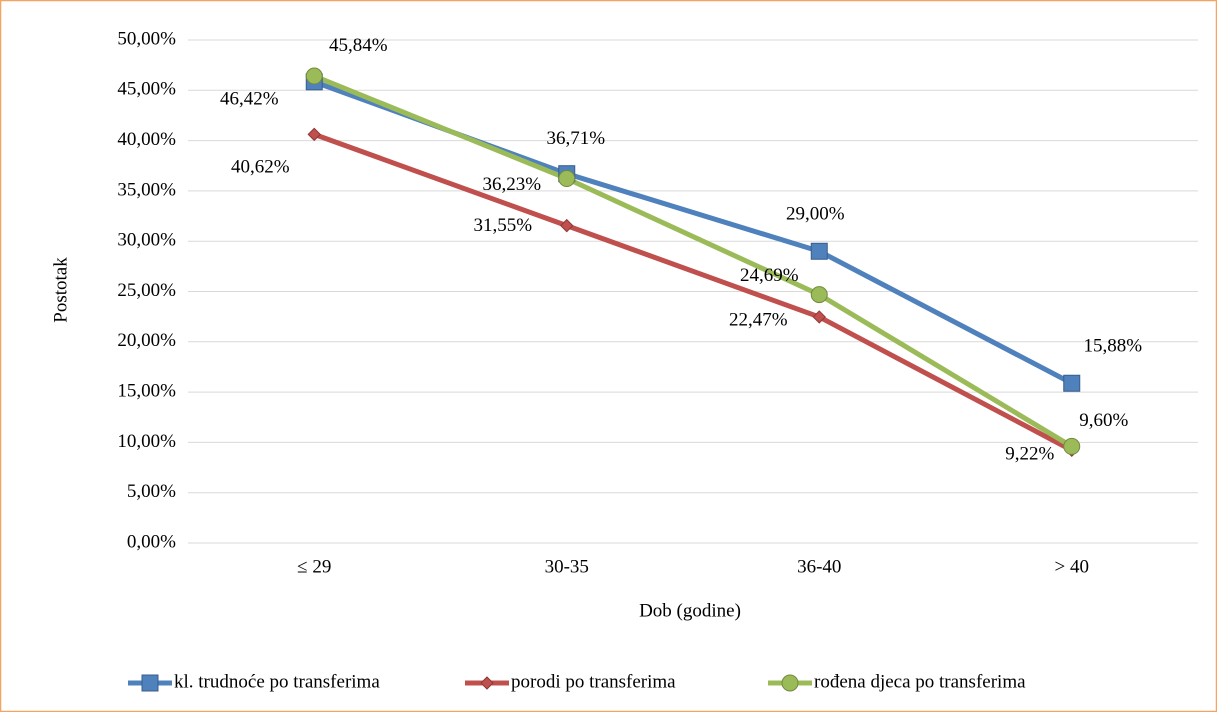 The height and width of the screenshot is (712, 1217). Describe the element at coordinates (146, 290) in the screenshot. I see `y-tick-label: 25,00%` at that location.